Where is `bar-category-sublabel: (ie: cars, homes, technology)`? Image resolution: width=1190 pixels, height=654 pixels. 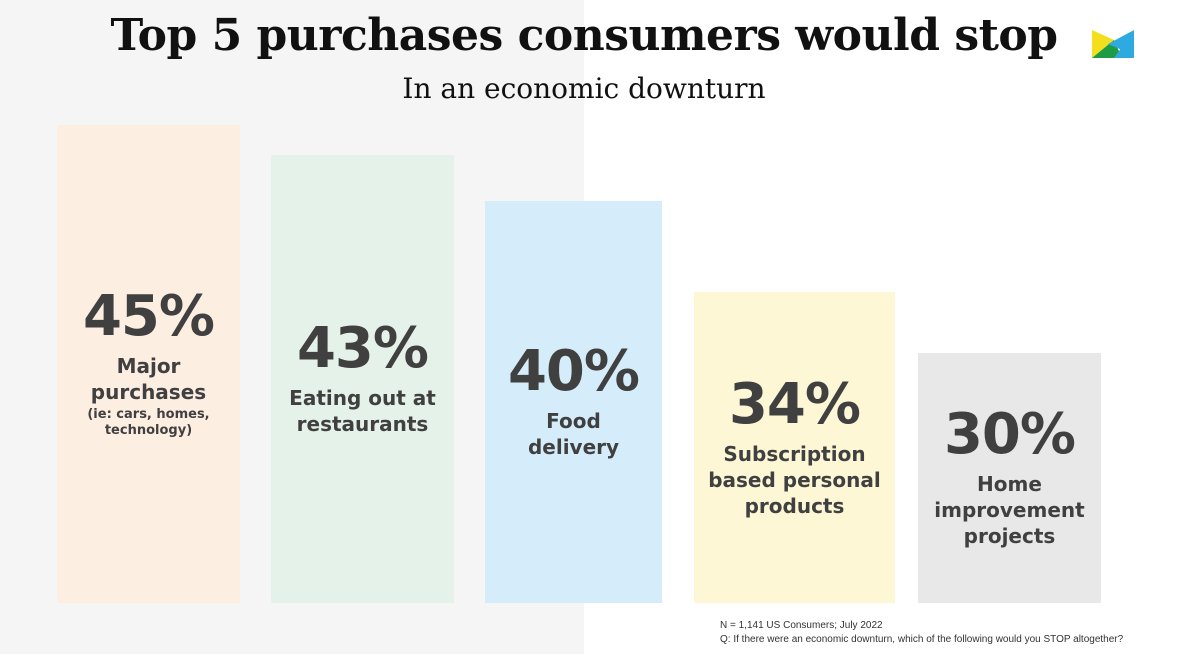
bar-category-sublabel: (ie: cars, homes, technology) is located at coordinates (148, 422).